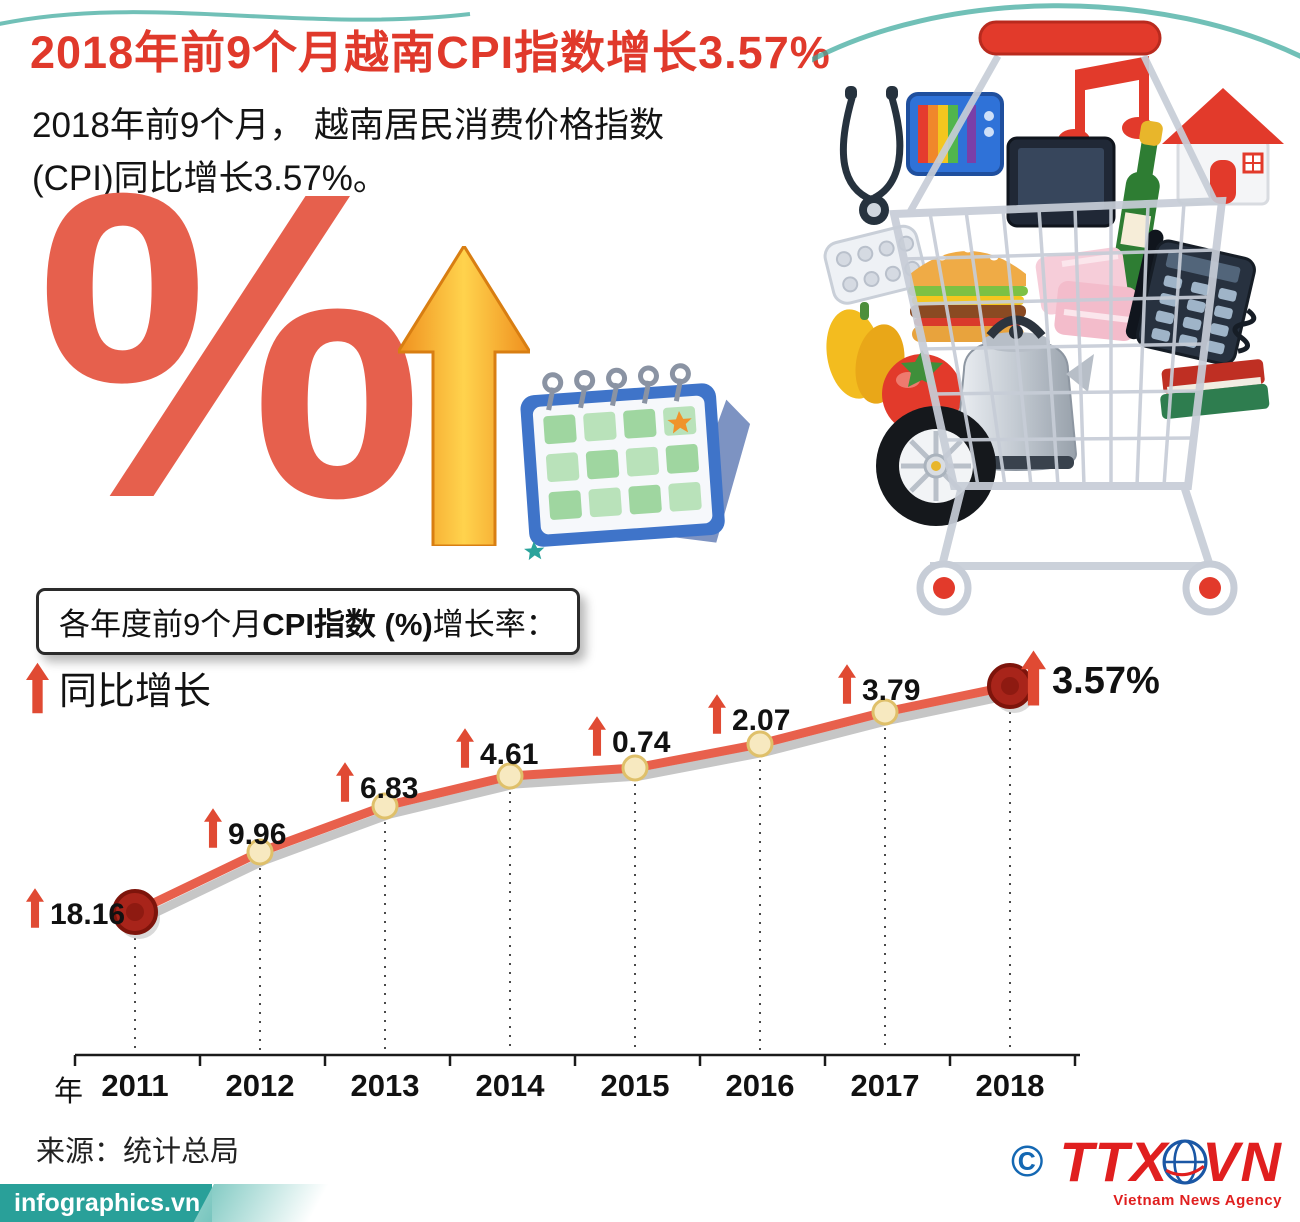 This screenshot has width=1300, height=1222. Describe the element at coordinates (1210, 588) in the screenshot. I see `cart-wheel-right` at that location.